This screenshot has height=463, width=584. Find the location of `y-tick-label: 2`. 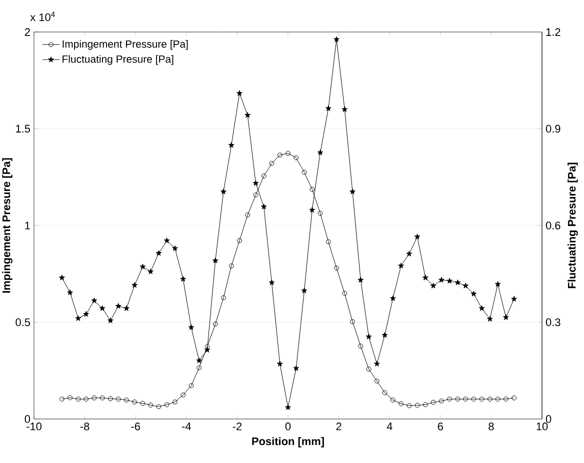

y-tick-label: 2 is located at coordinates (27, 32).